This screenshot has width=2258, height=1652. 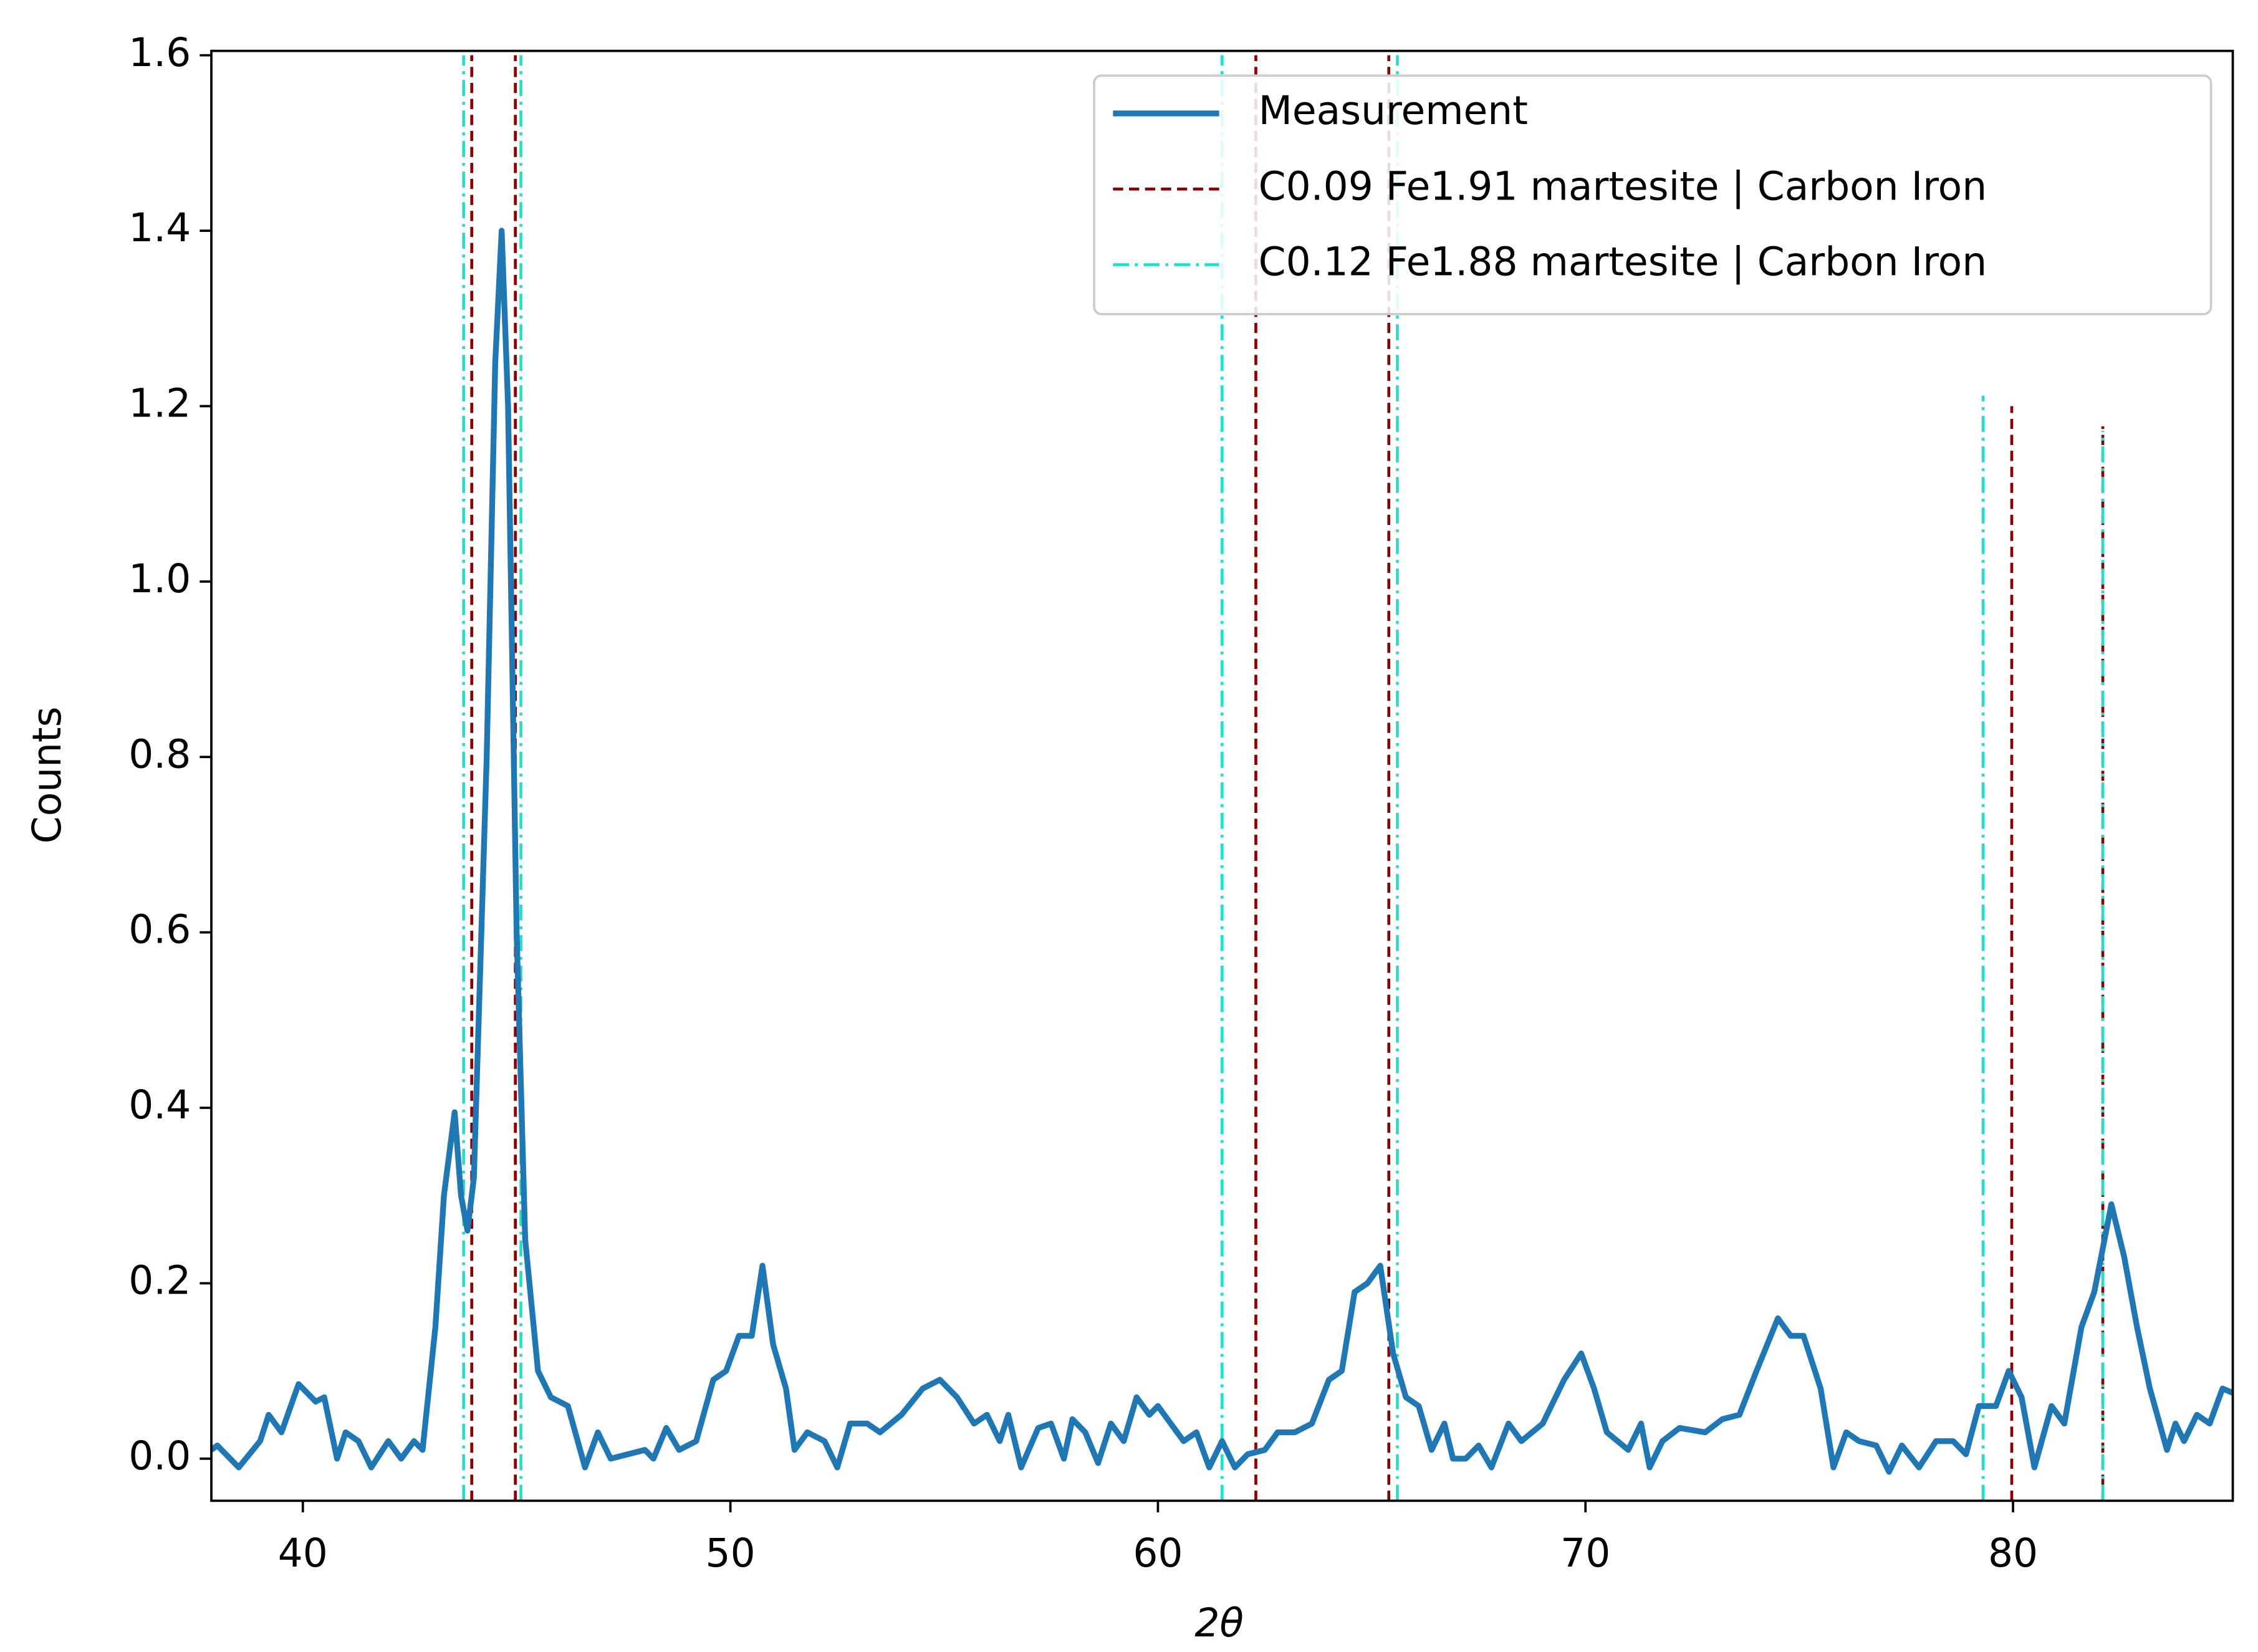 What do you see at coordinates (160, 754) in the screenshot?
I see `y-tick-label: 0.8` at bounding box center [160, 754].